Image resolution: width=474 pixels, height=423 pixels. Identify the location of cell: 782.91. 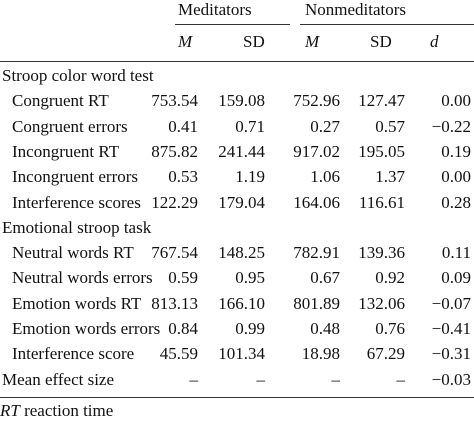
(316, 253).